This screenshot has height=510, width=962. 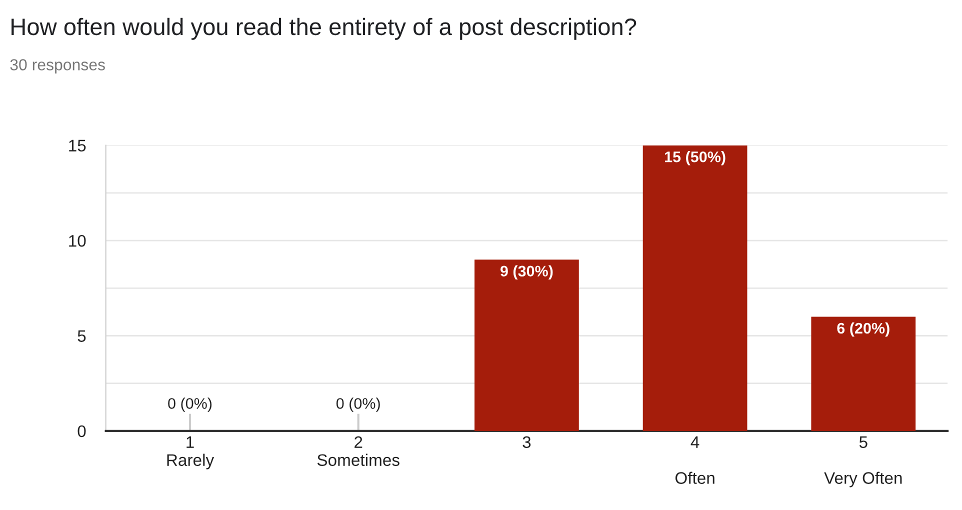 I want to click on x-tick-label: 1 Rarely, so click(x=190, y=453).